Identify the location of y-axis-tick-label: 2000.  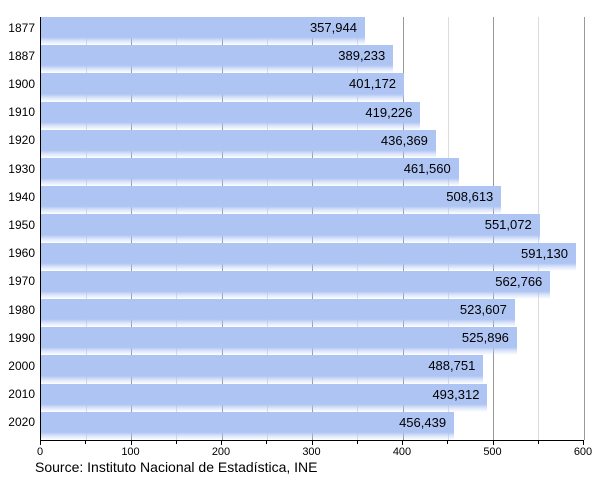
(21, 365).